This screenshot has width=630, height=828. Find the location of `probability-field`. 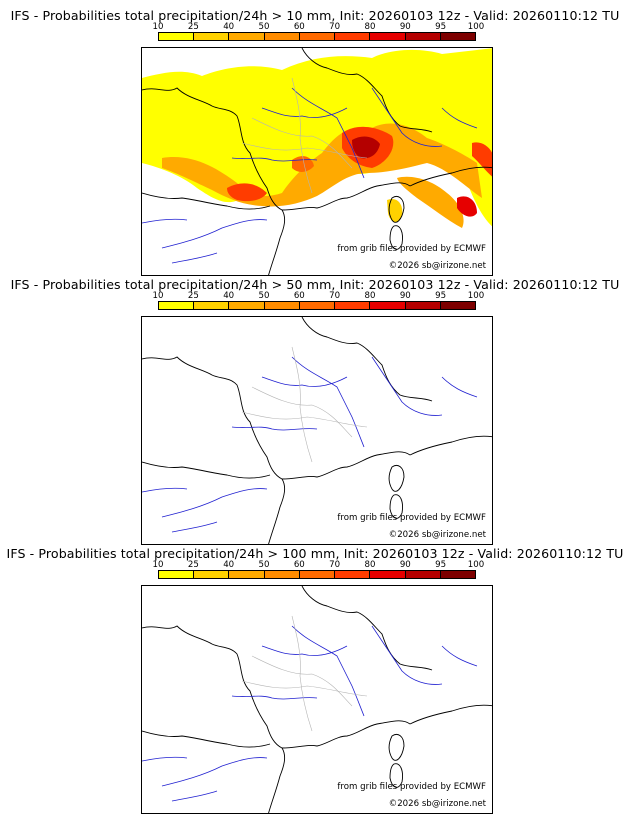

probability-field is located at coordinates (317, 138).